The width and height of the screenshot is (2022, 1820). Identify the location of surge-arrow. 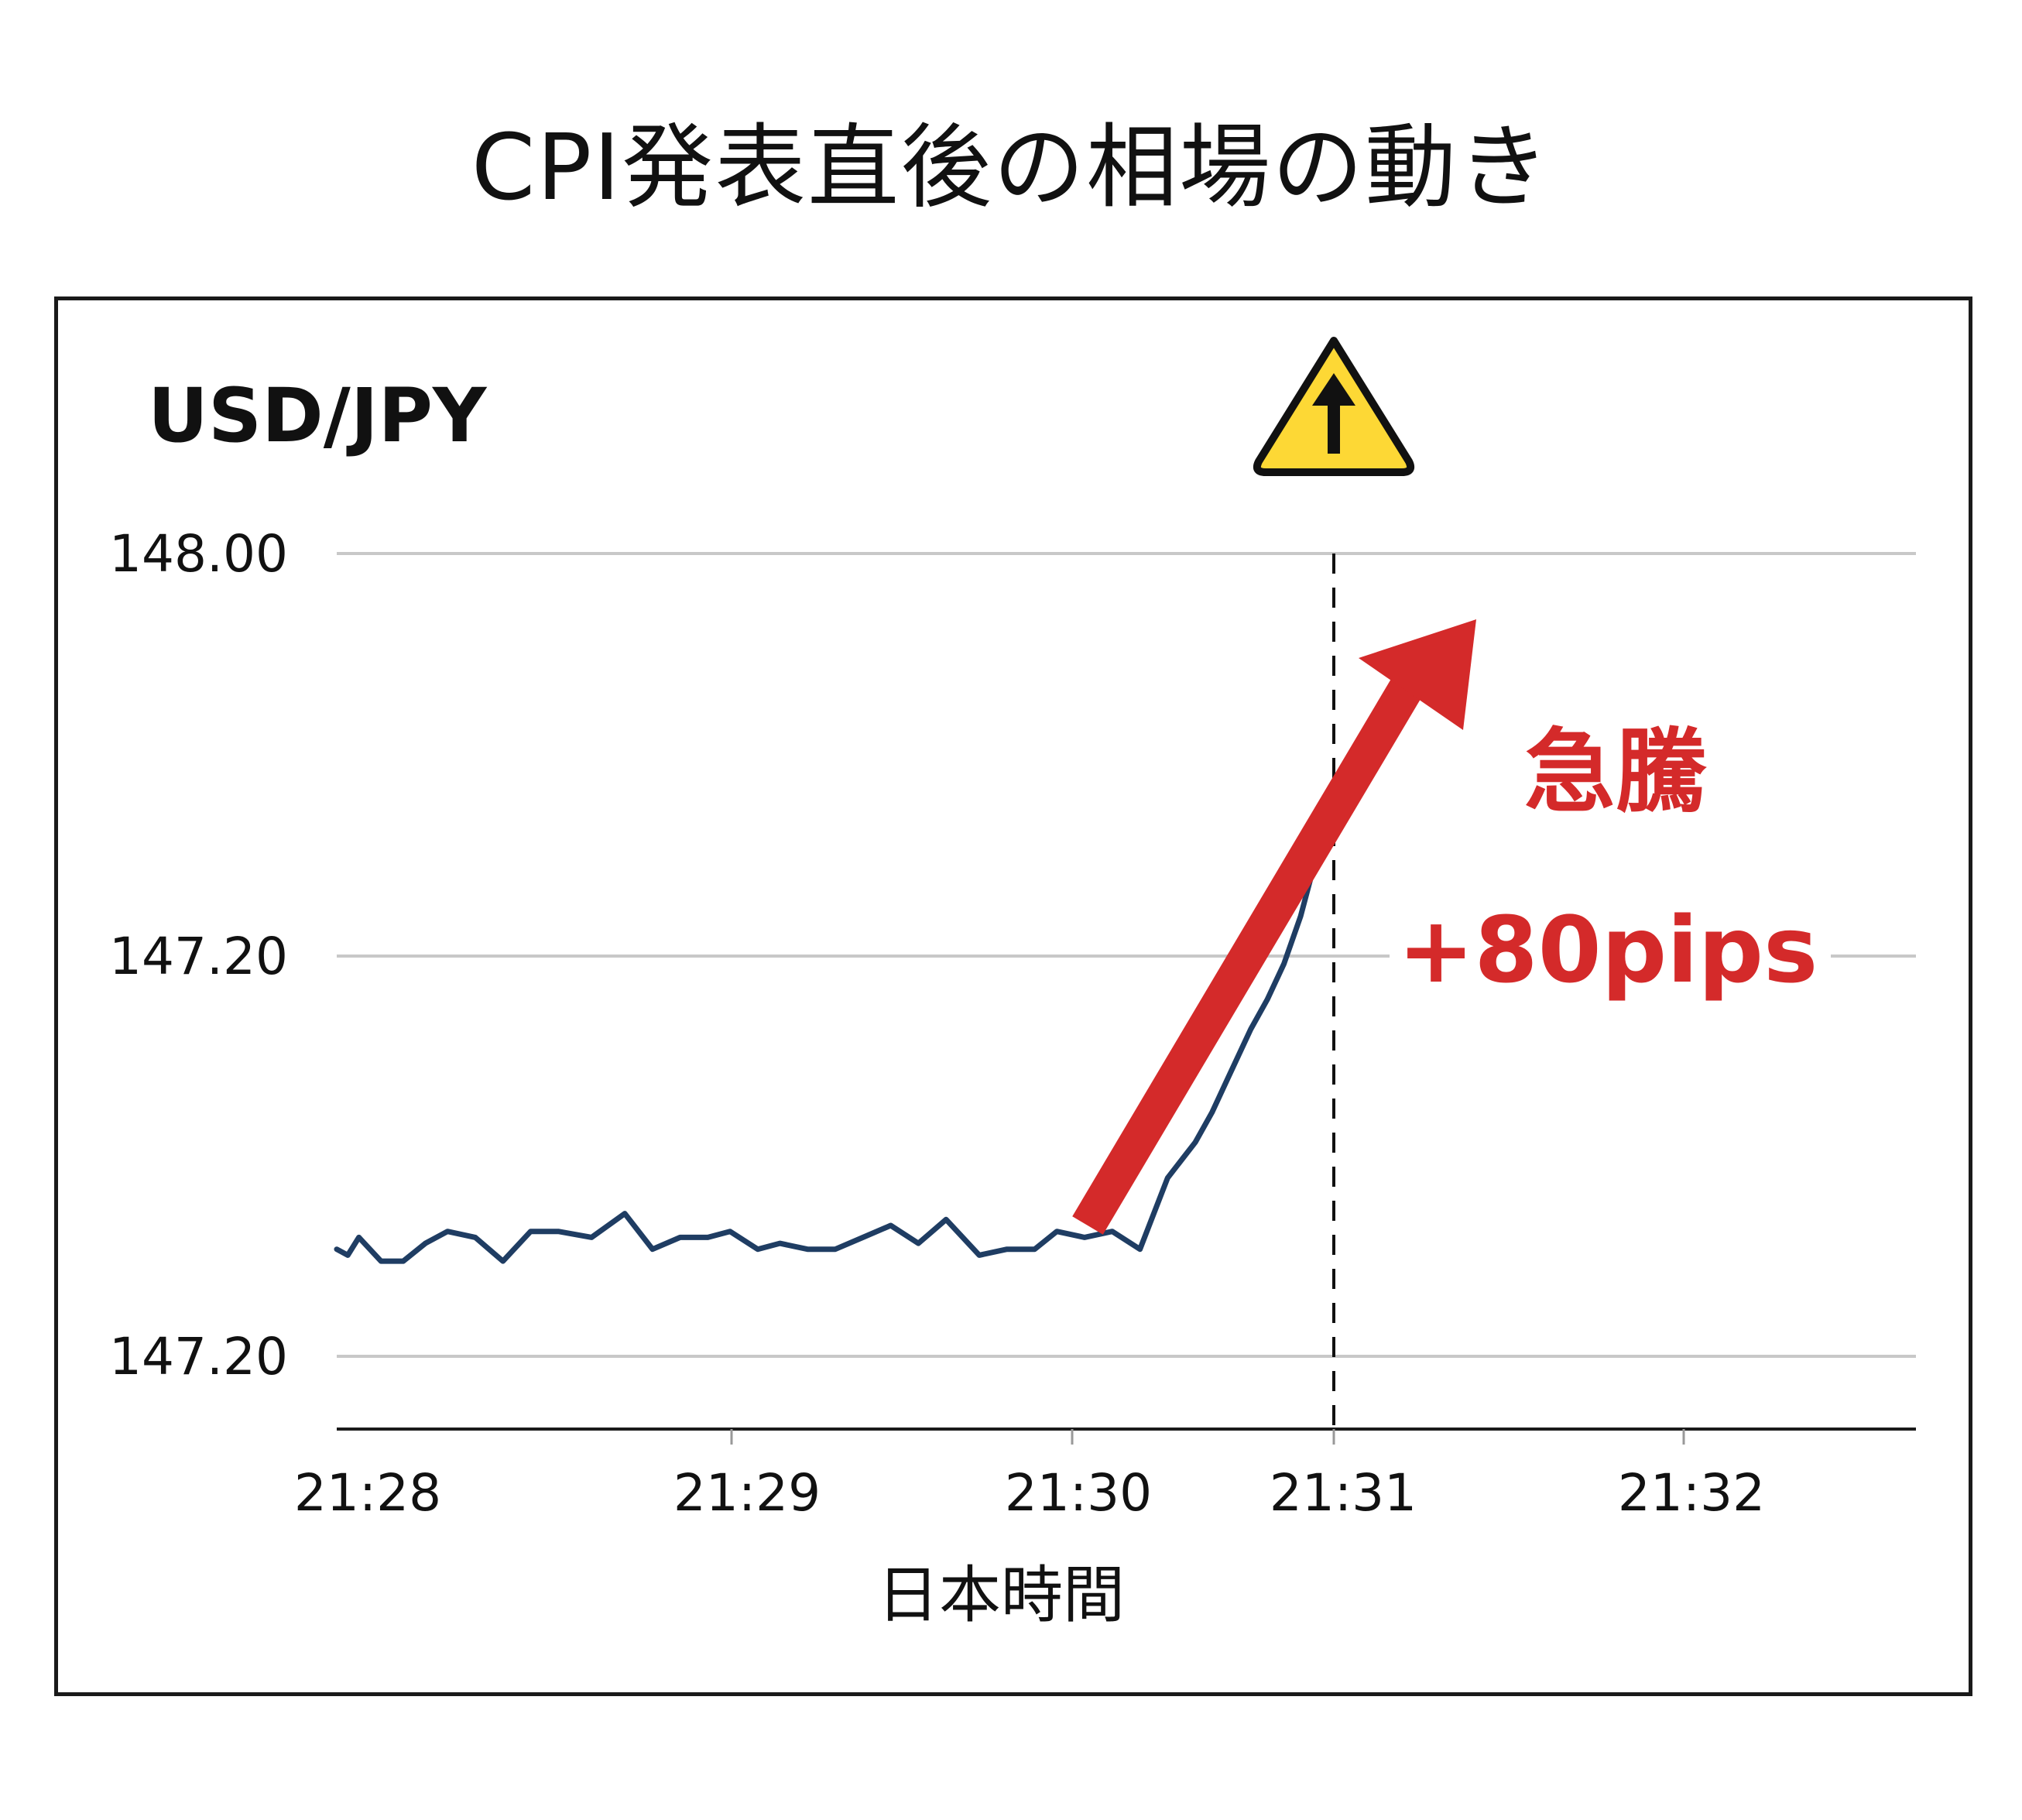
(1274, 927).